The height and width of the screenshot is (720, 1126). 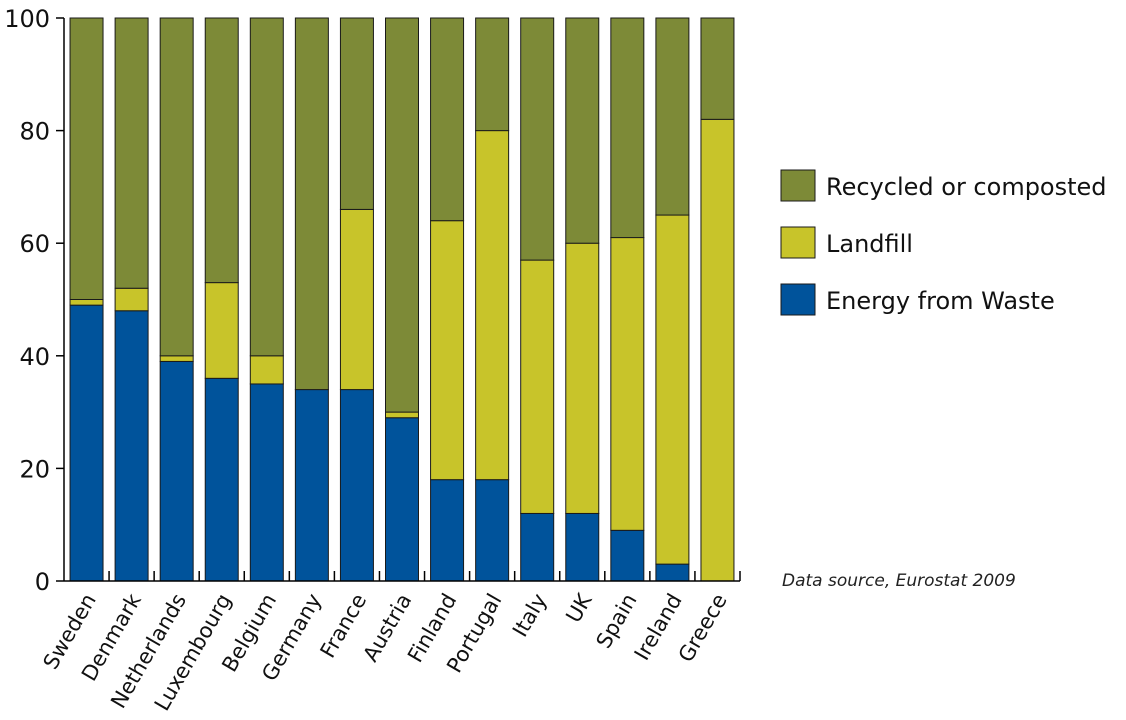 What do you see at coordinates (34, 132) in the screenshot?
I see `y-tick-label: 80` at bounding box center [34, 132].